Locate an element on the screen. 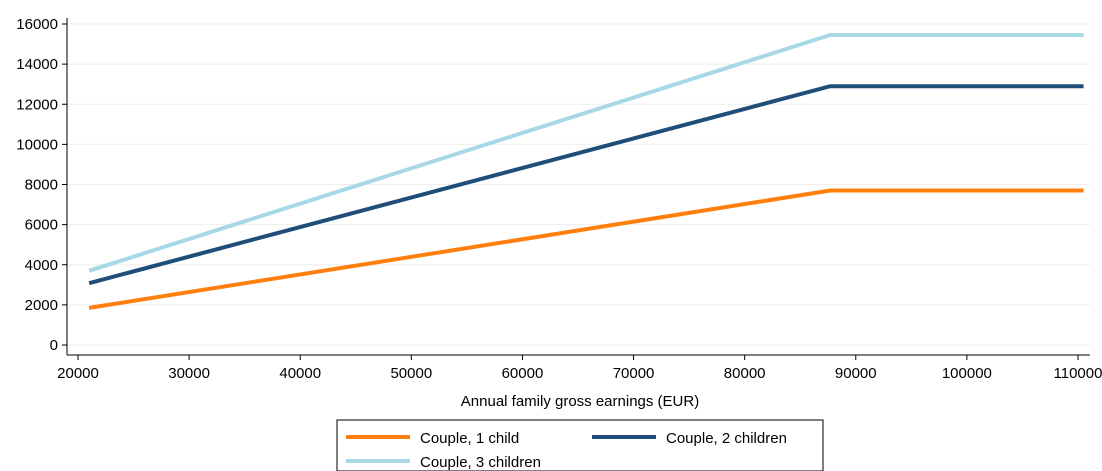 The height and width of the screenshot is (471, 1102). y-tick-label: 10000 is located at coordinates (37, 144).